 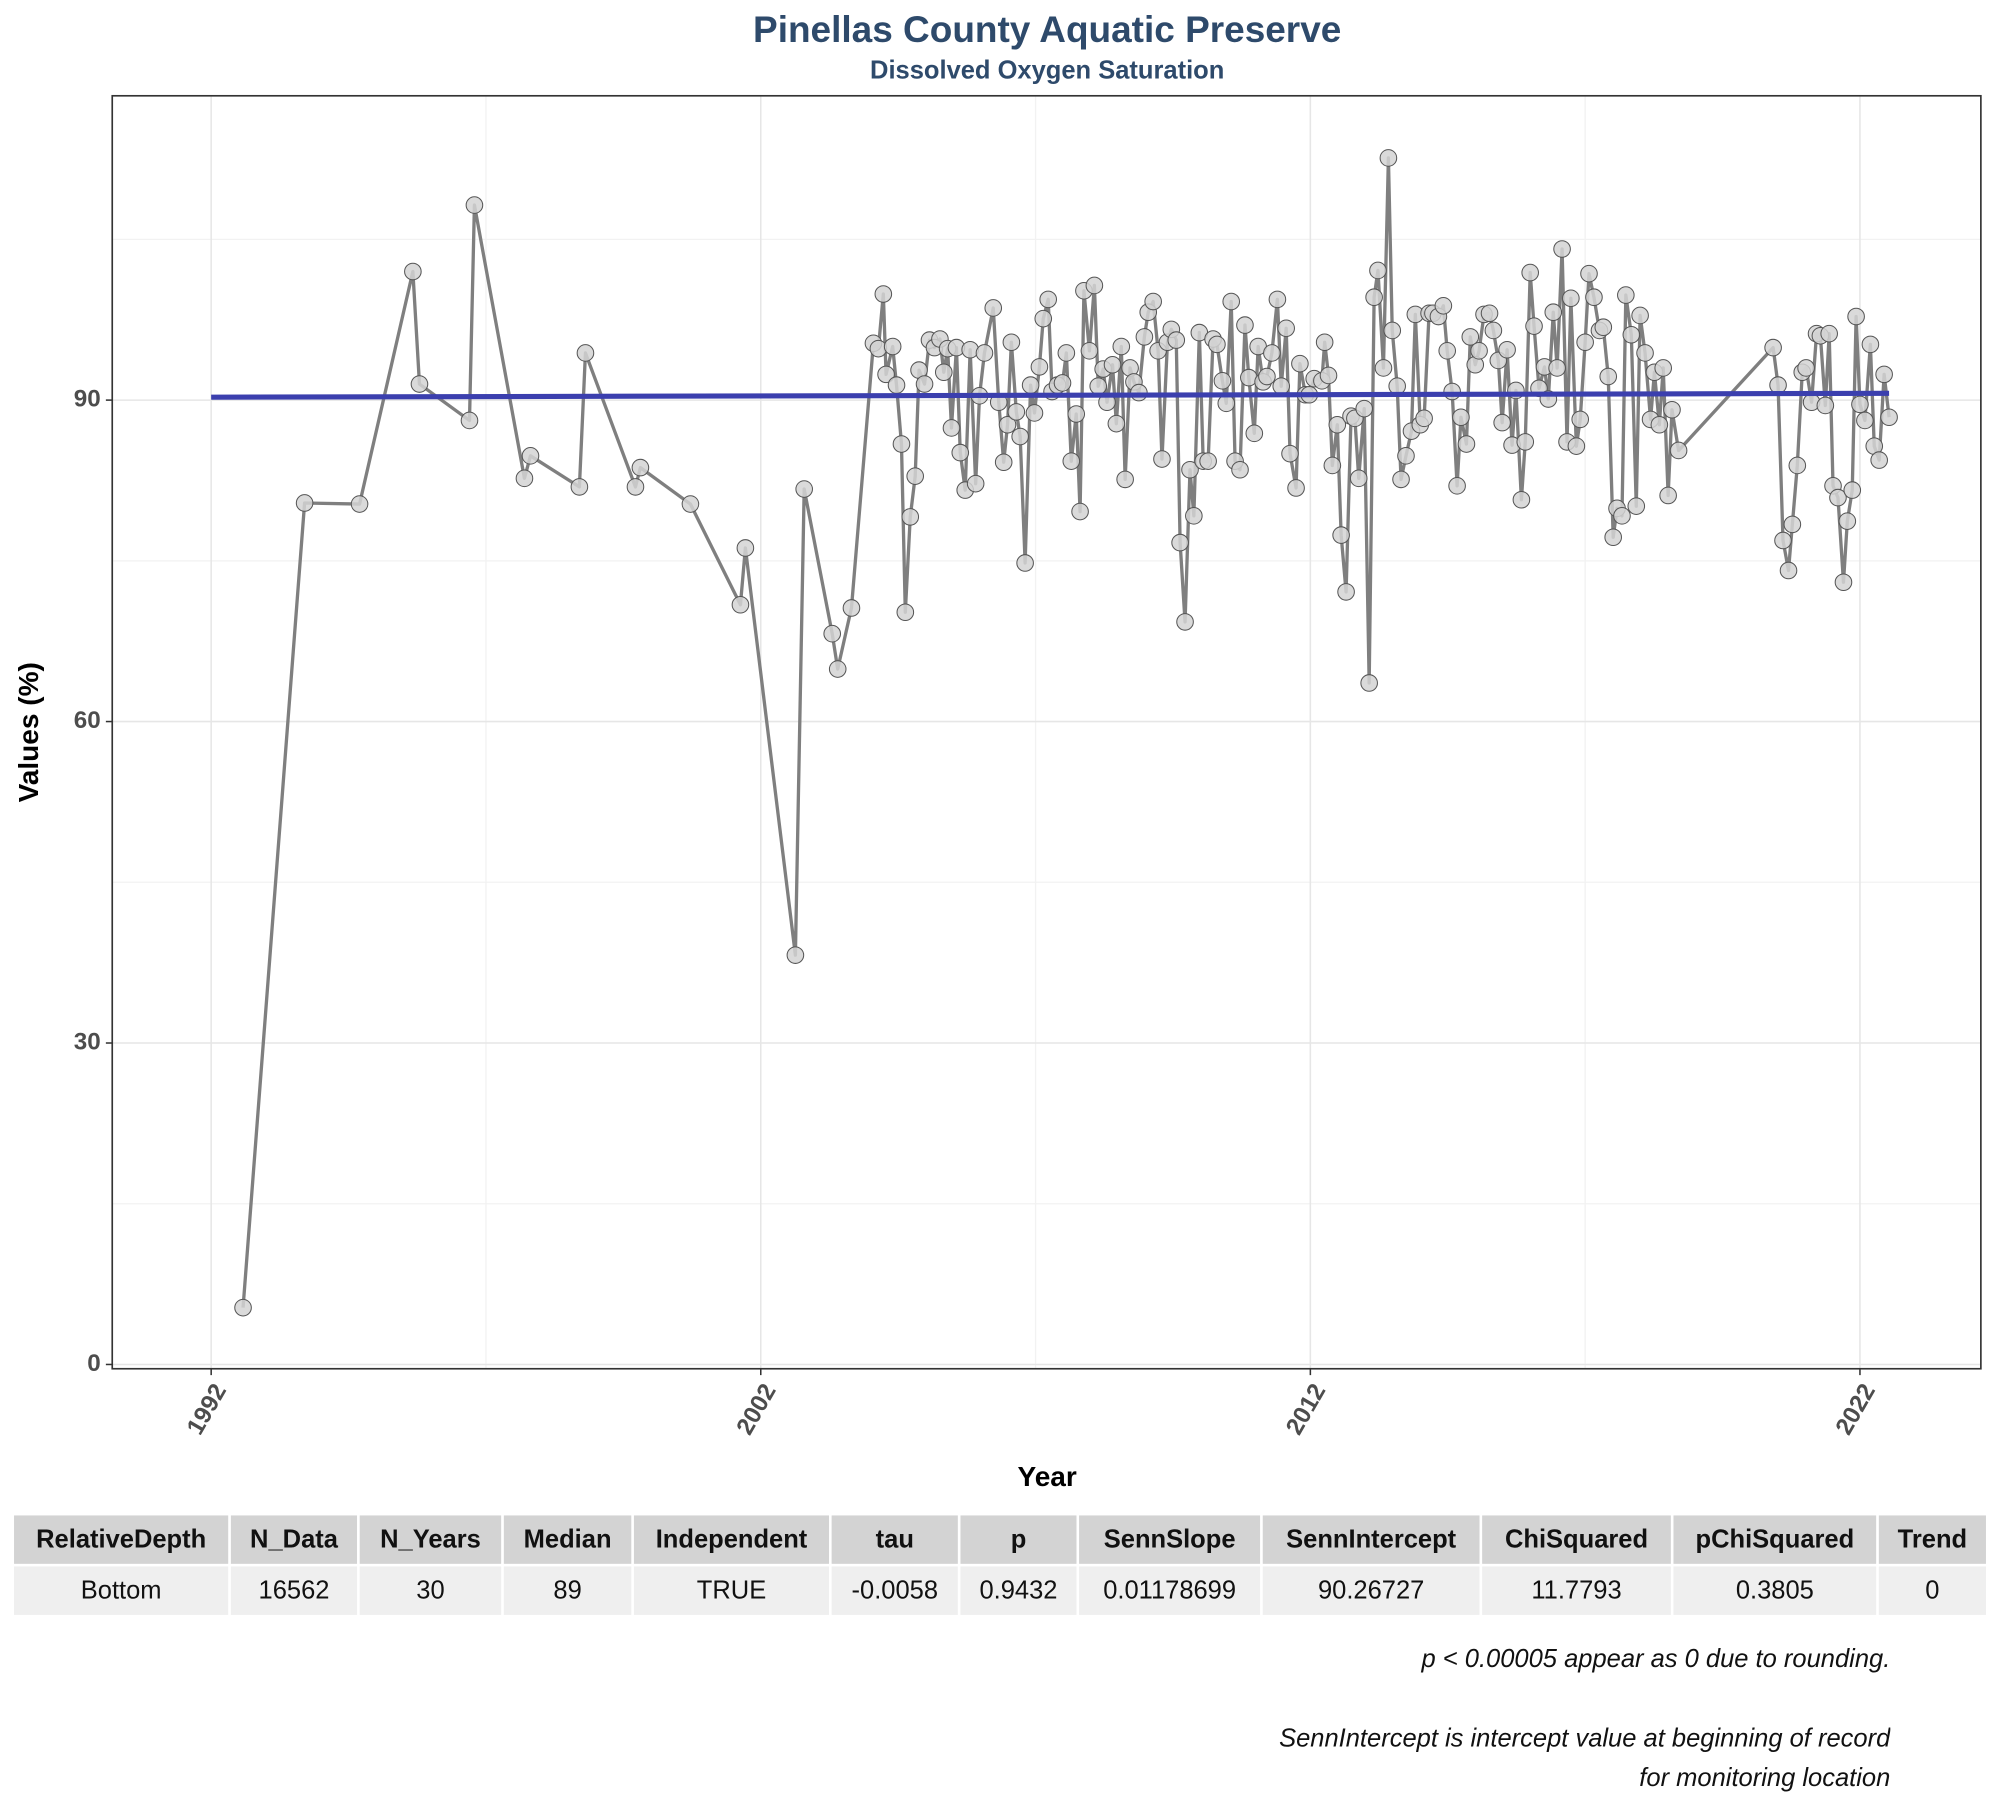 I want to click on table-value: 30, so click(x=430, y=1591).